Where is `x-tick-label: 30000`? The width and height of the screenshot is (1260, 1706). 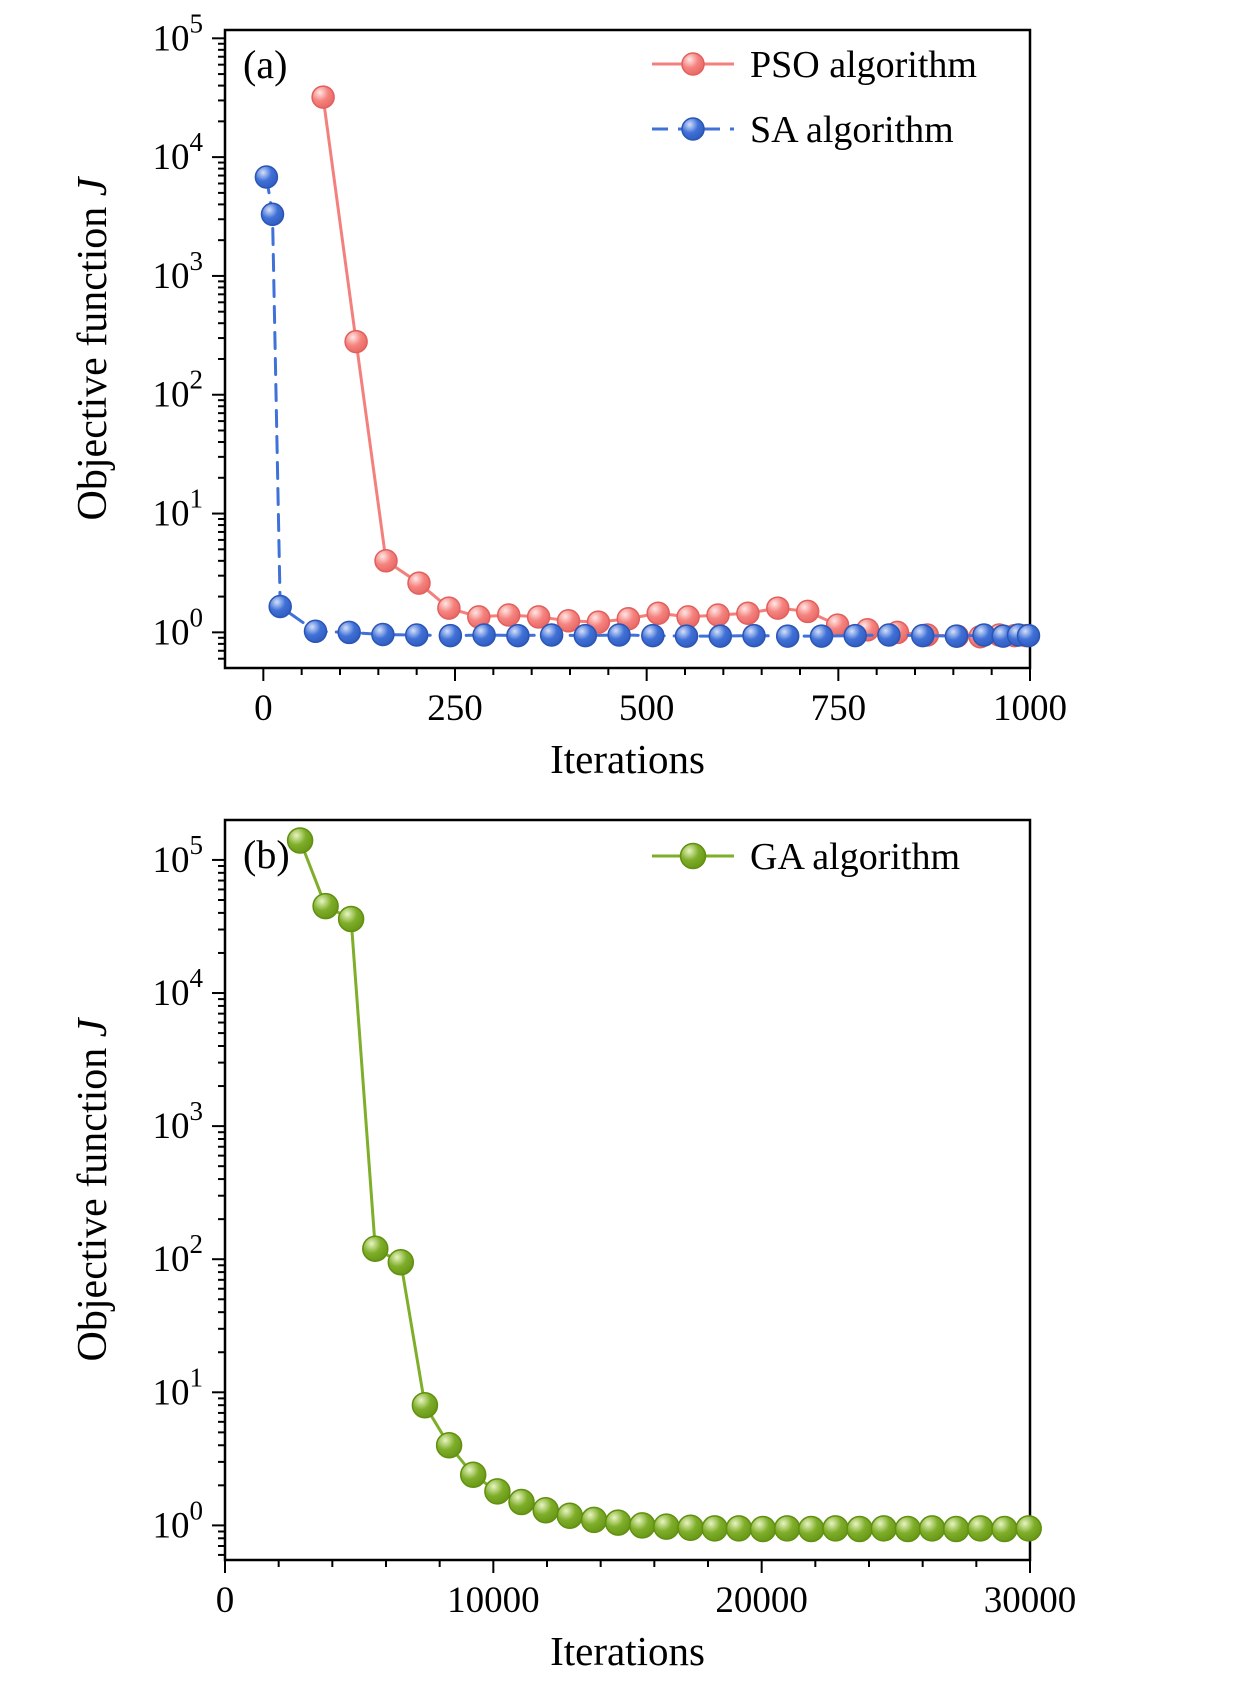 x-tick-label: 30000 is located at coordinates (1030, 1600).